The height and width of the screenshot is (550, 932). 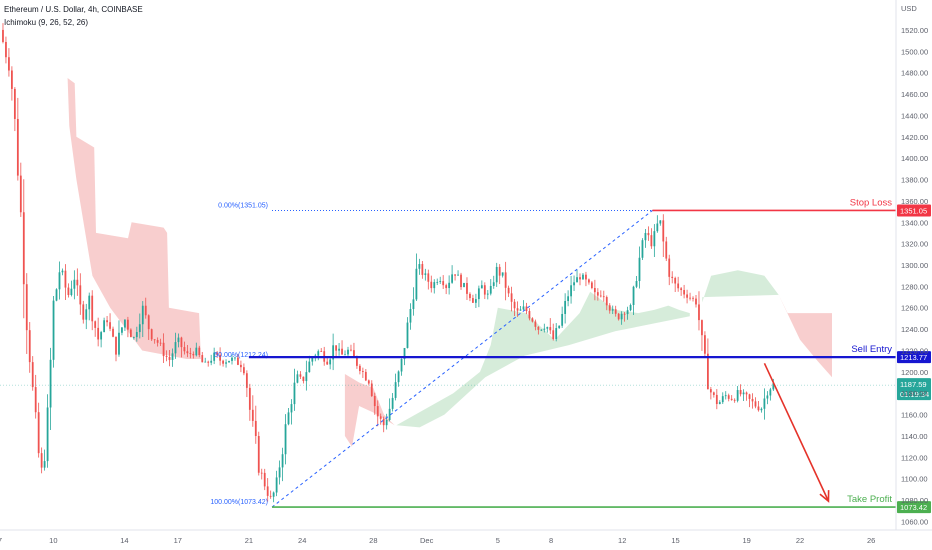 I want to click on price-tick-label: 1460.00, so click(x=914, y=94).